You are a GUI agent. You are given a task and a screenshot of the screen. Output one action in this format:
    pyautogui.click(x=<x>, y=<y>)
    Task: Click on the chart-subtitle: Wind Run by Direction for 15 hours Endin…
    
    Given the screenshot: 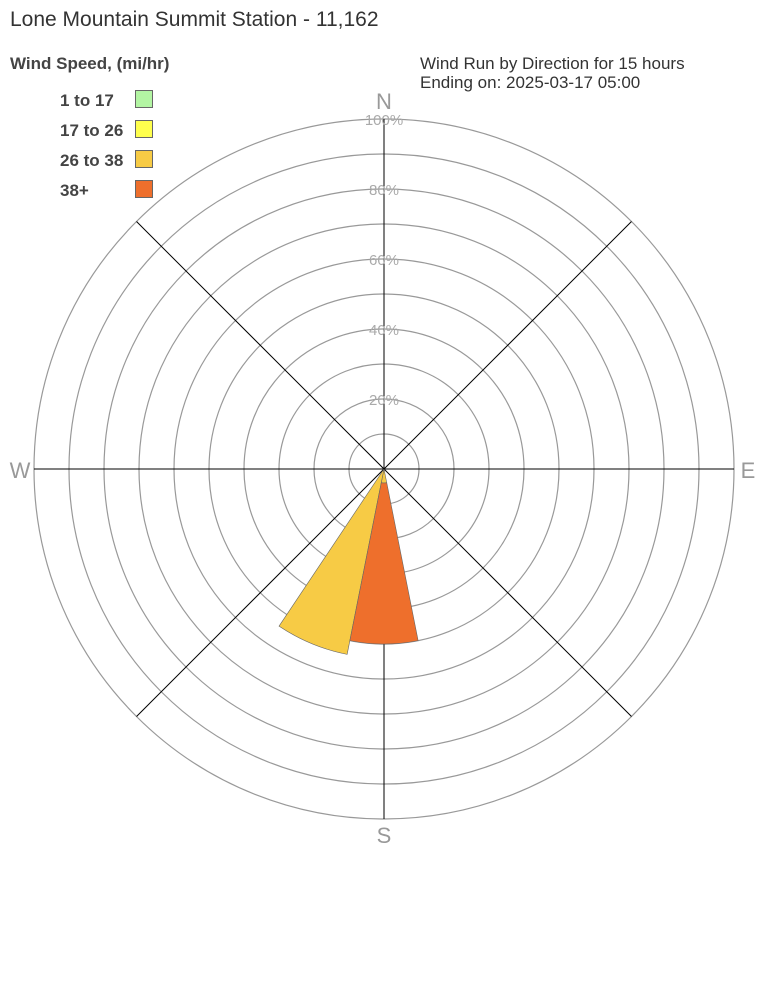 What is the action you would take?
    pyautogui.click(x=552, y=73)
    